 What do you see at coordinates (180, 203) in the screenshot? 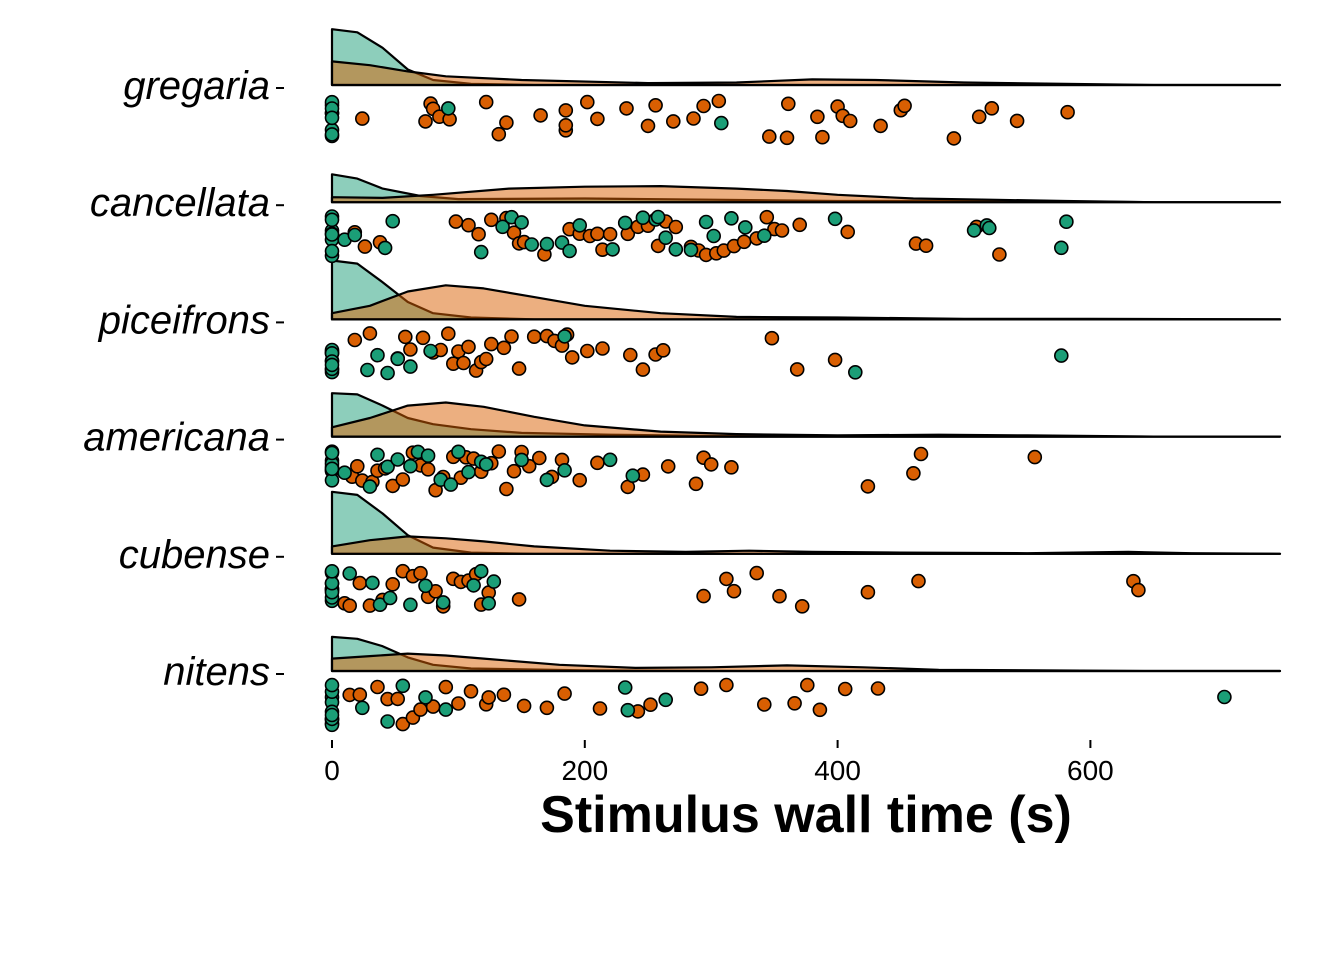
I see `y-tick-label-cancellata: cancellata` at bounding box center [180, 203].